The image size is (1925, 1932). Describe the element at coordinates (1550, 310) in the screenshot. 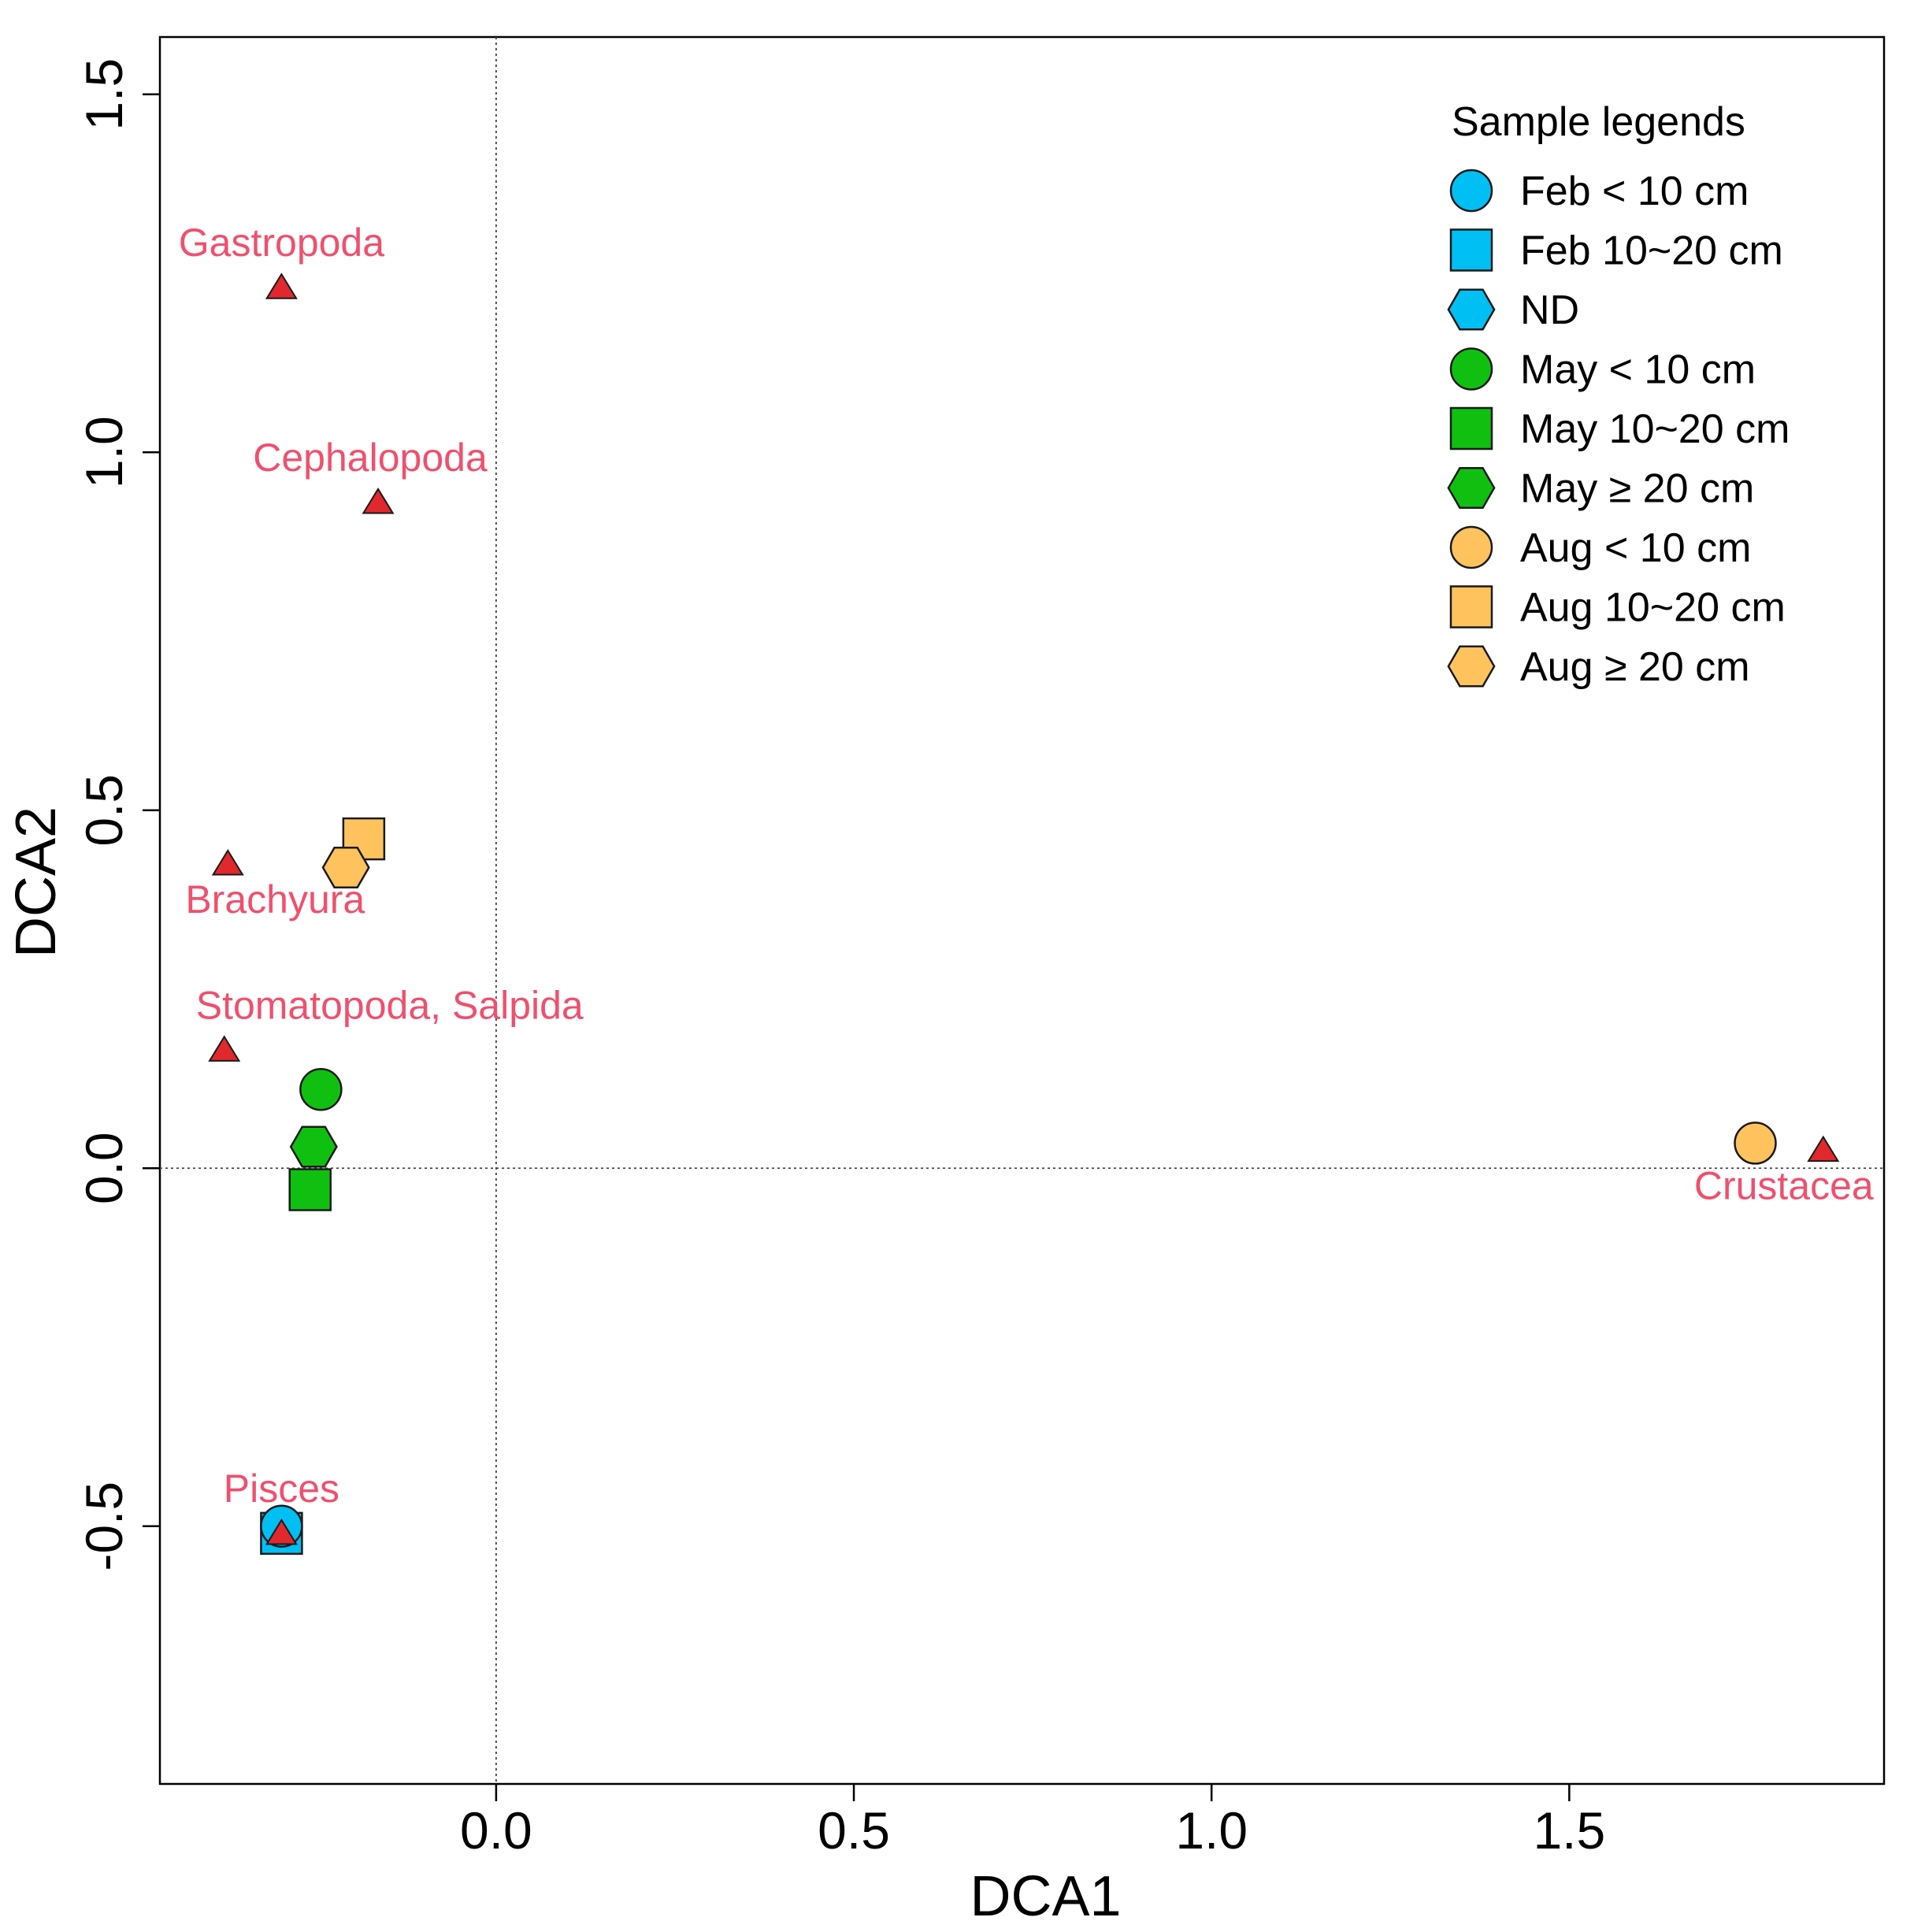

I see `legend-label: ND` at that location.